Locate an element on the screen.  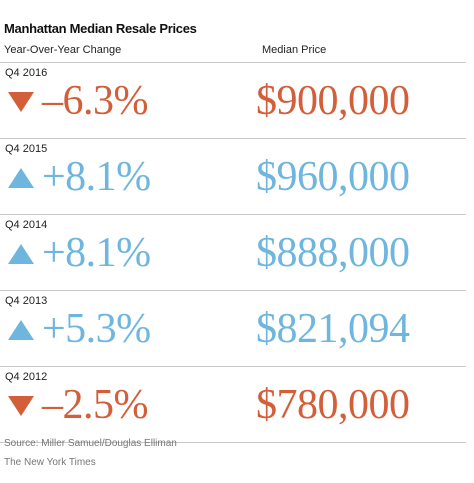
credit-note: The New York Times is located at coordinates (50, 462).